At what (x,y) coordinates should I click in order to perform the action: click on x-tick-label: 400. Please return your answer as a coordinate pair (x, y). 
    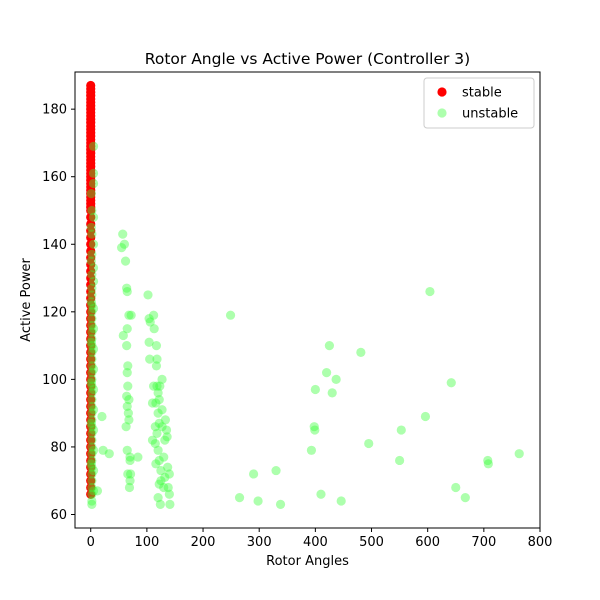
    Looking at the image, I should click on (315, 542).